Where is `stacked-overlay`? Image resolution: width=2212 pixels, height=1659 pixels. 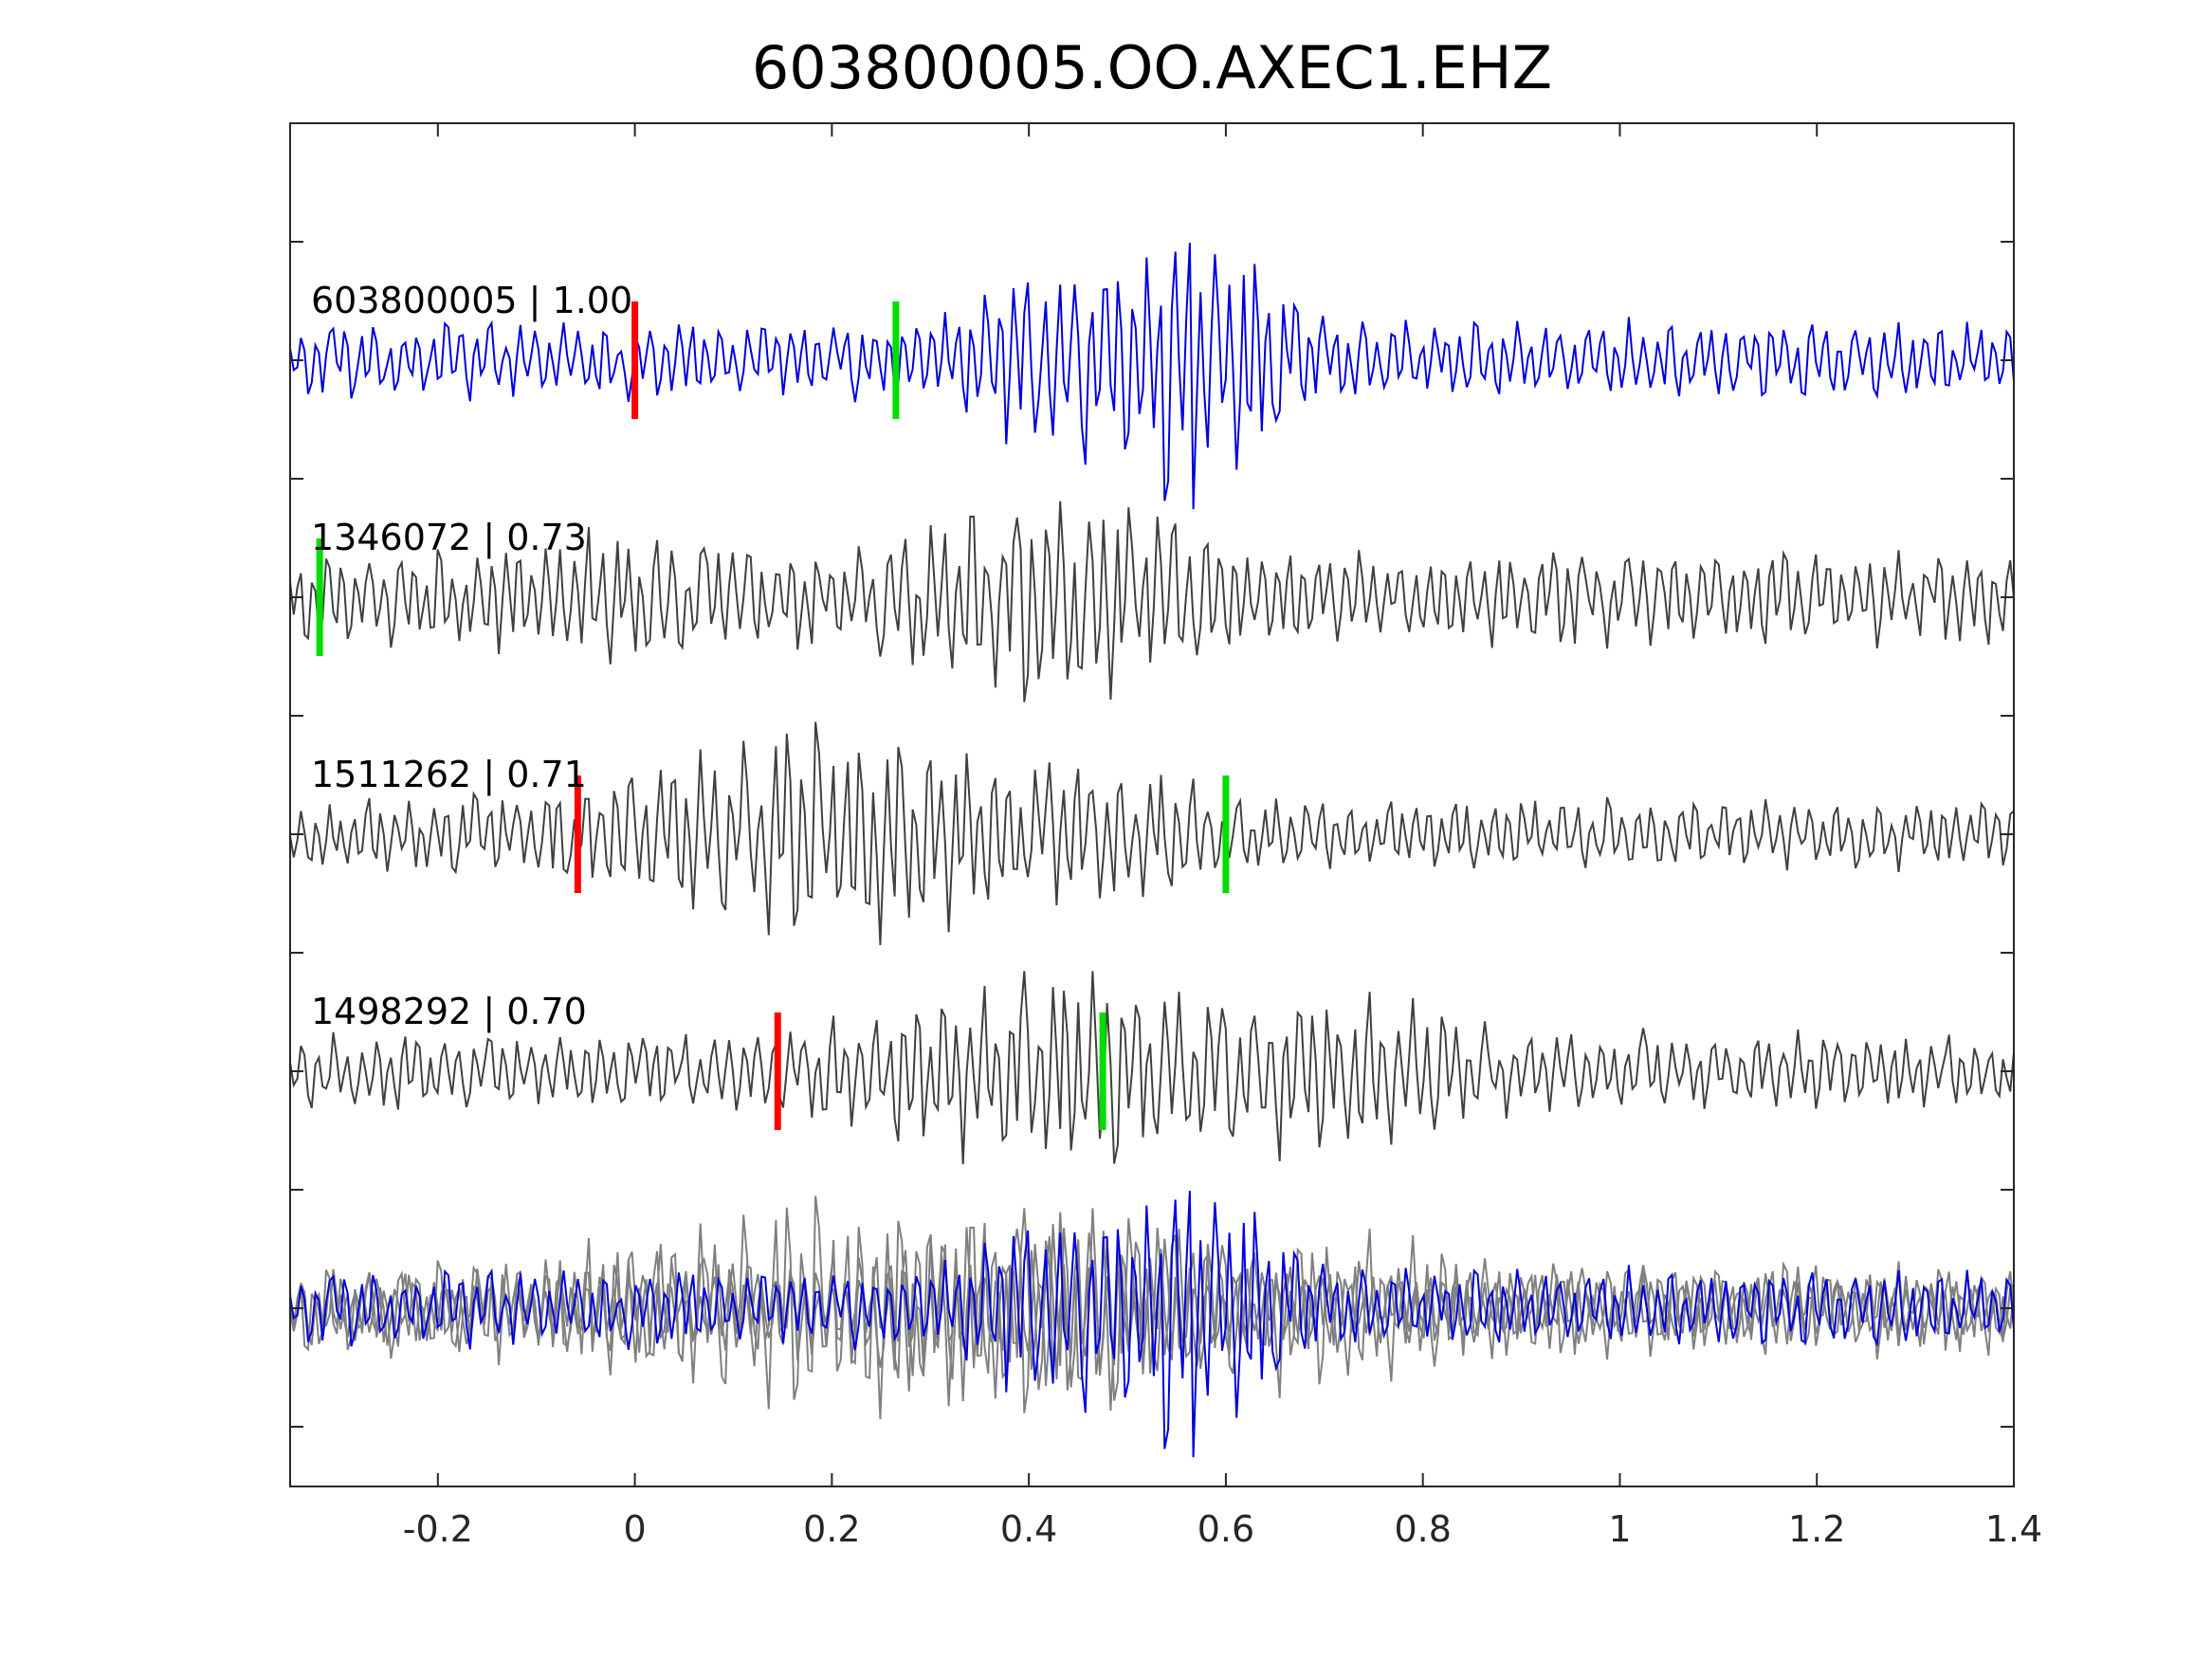 stacked-overlay is located at coordinates (1152, 1324).